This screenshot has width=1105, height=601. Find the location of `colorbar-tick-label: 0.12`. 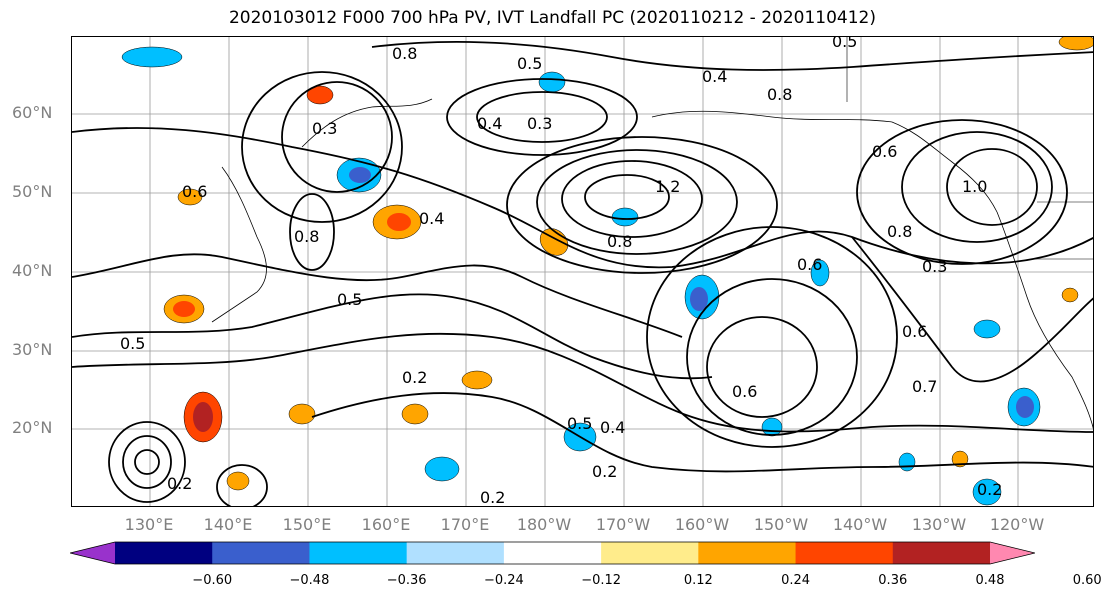

colorbar-tick-label: 0.12 is located at coordinates (698, 580).